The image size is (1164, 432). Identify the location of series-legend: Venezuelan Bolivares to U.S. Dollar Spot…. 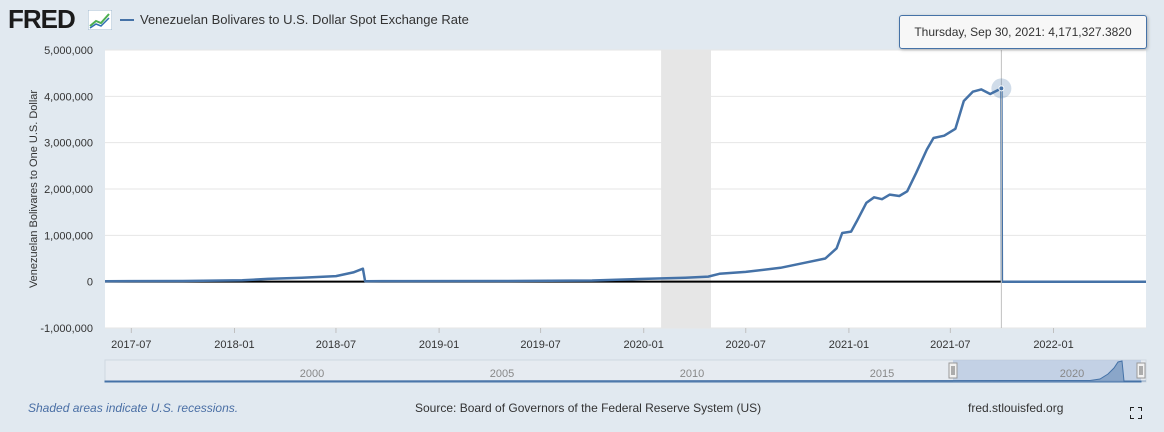
(294, 19).